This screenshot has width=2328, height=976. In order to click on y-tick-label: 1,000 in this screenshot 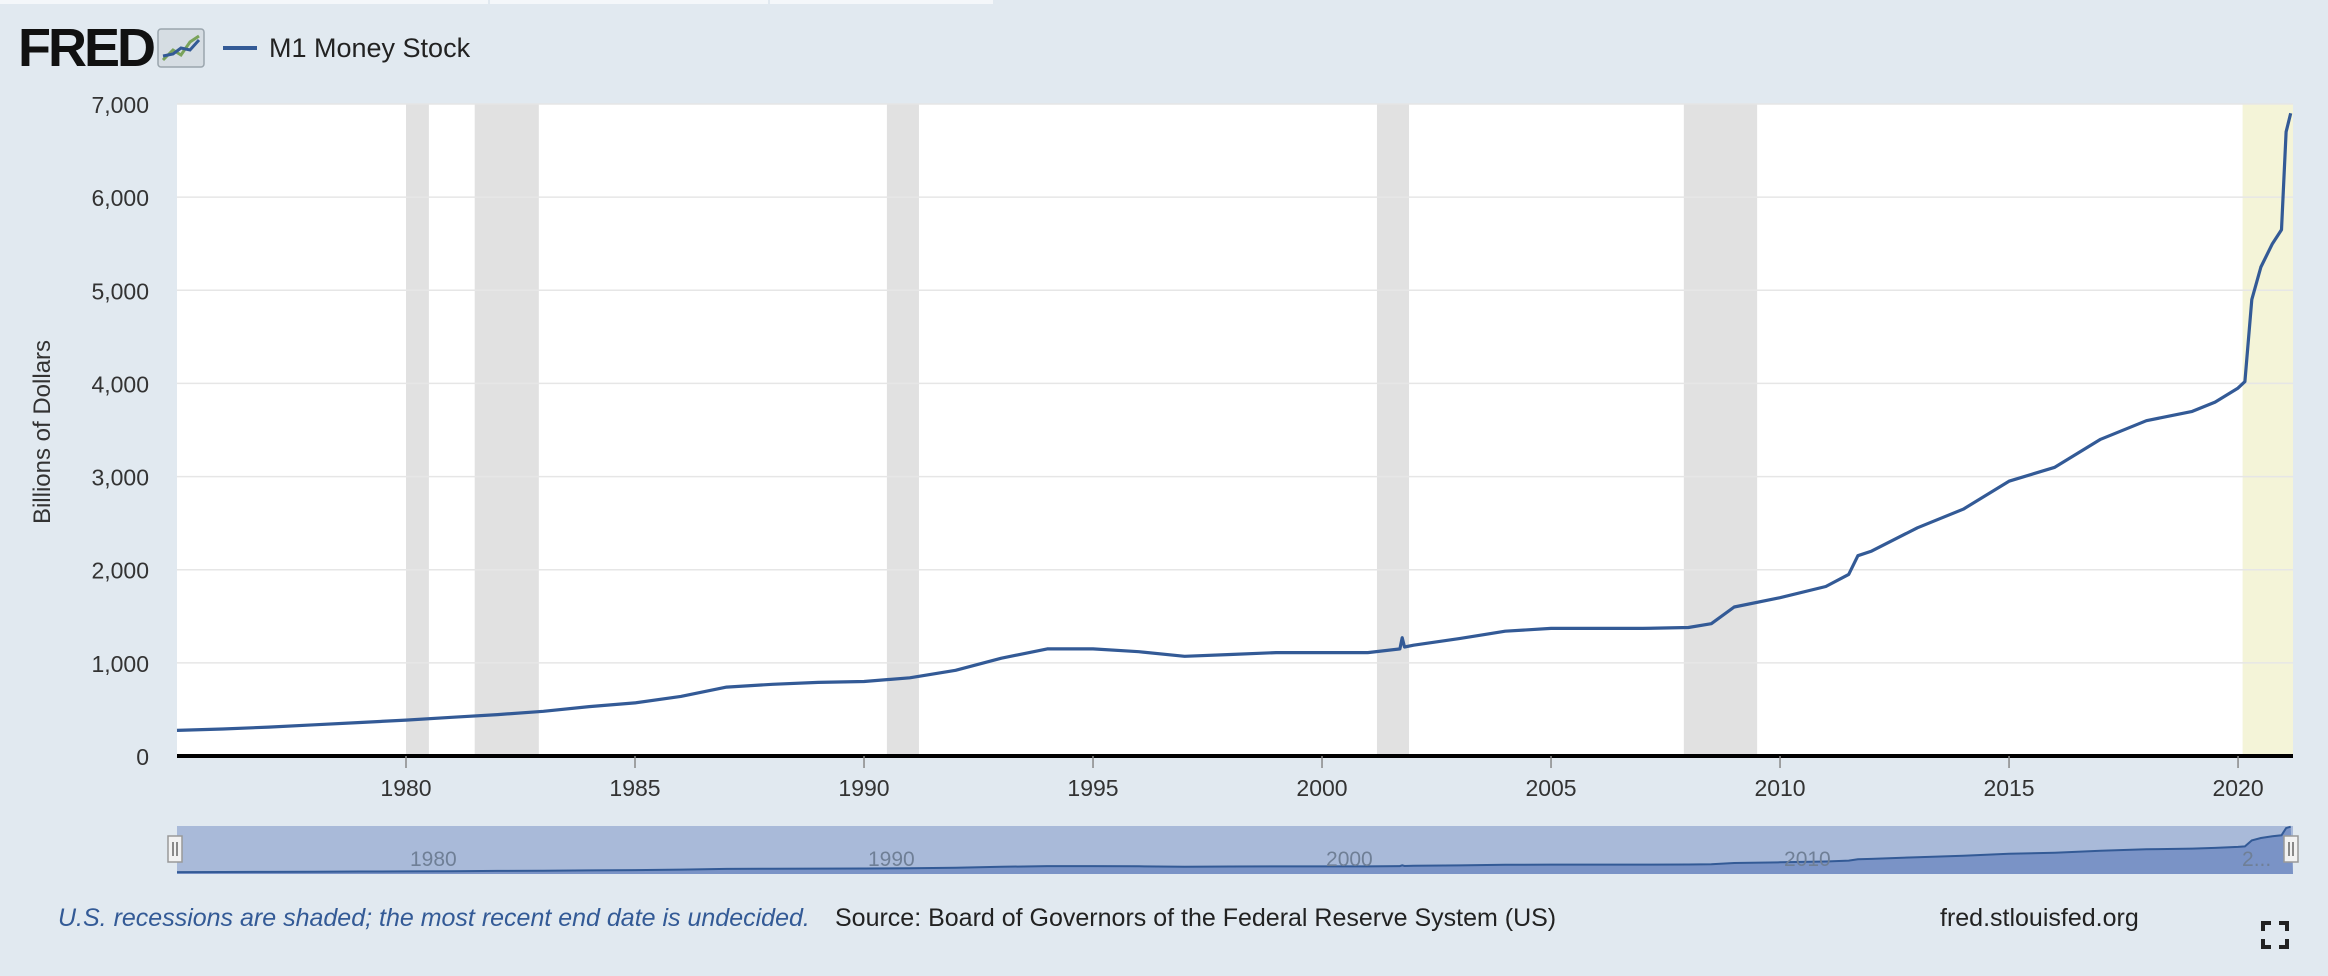, I will do `click(120, 664)`.